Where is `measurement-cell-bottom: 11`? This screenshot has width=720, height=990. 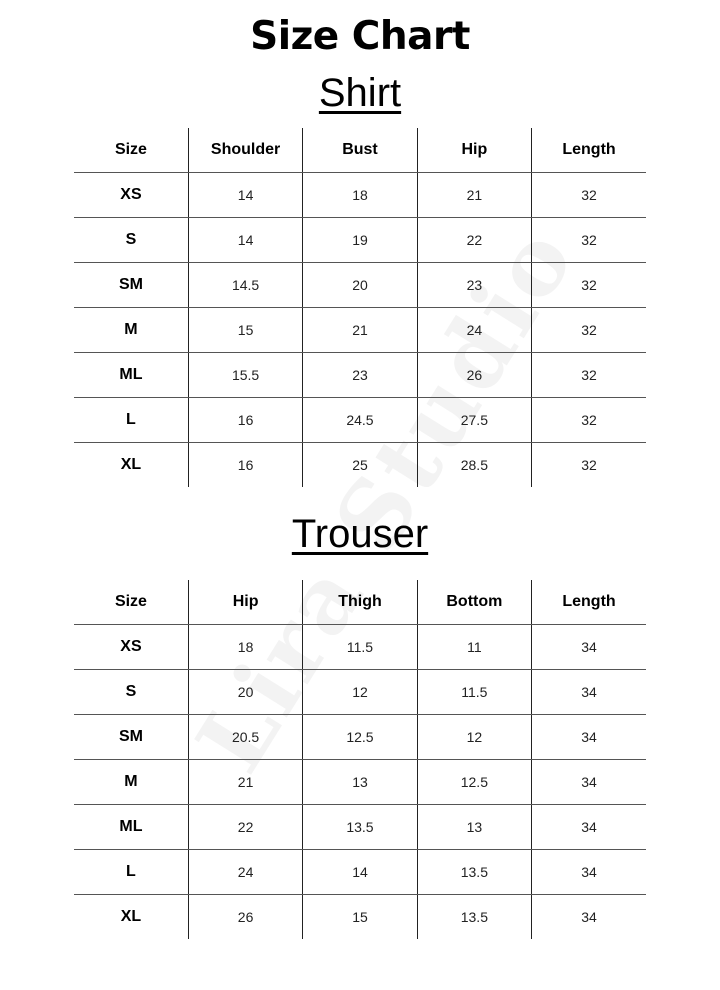 measurement-cell-bottom: 11 is located at coordinates (474, 647).